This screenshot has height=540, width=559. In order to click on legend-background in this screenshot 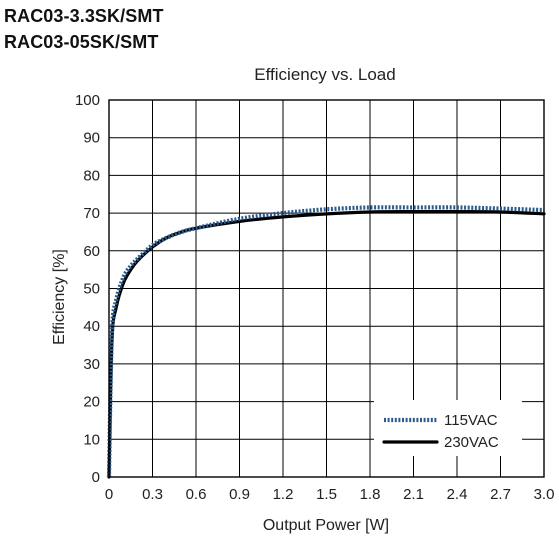, I will do `click(448, 428)`.